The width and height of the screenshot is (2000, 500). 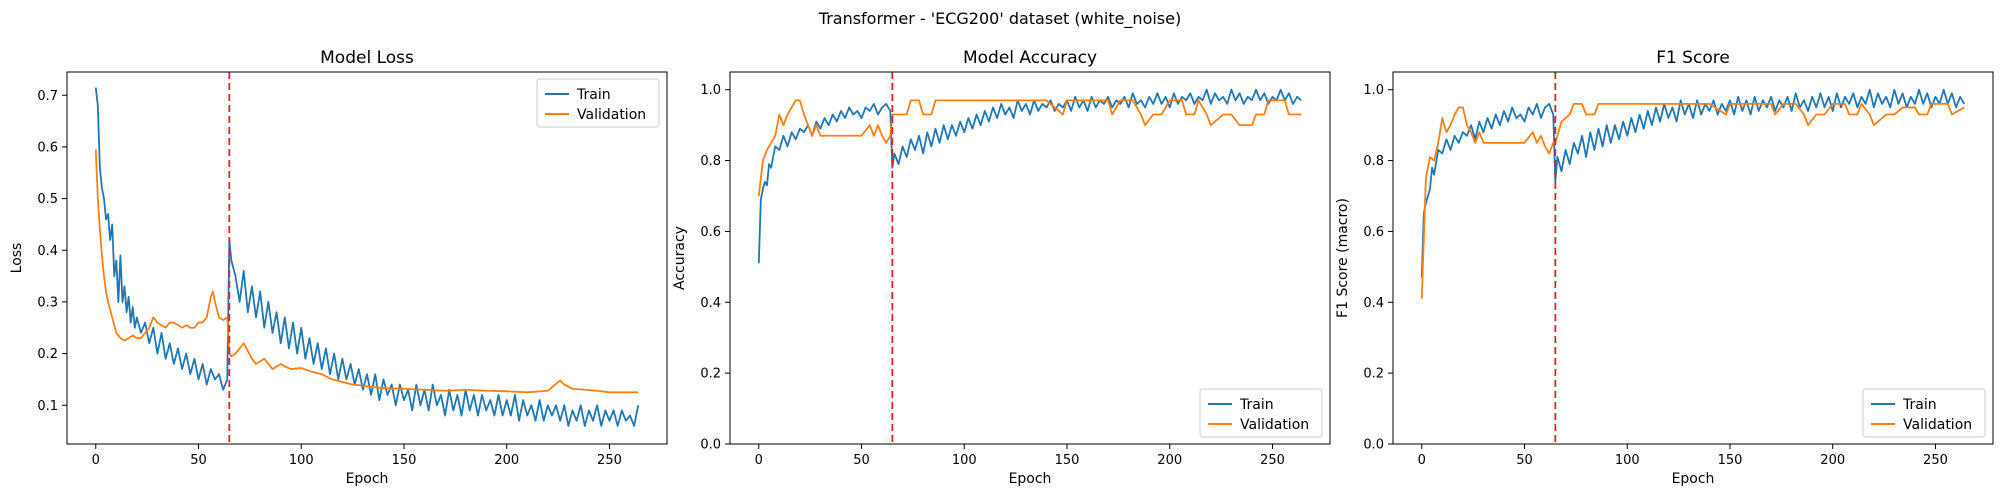 What do you see at coordinates (47, 302) in the screenshot?
I see `y-tick-label: 0.3` at bounding box center [47, 302].